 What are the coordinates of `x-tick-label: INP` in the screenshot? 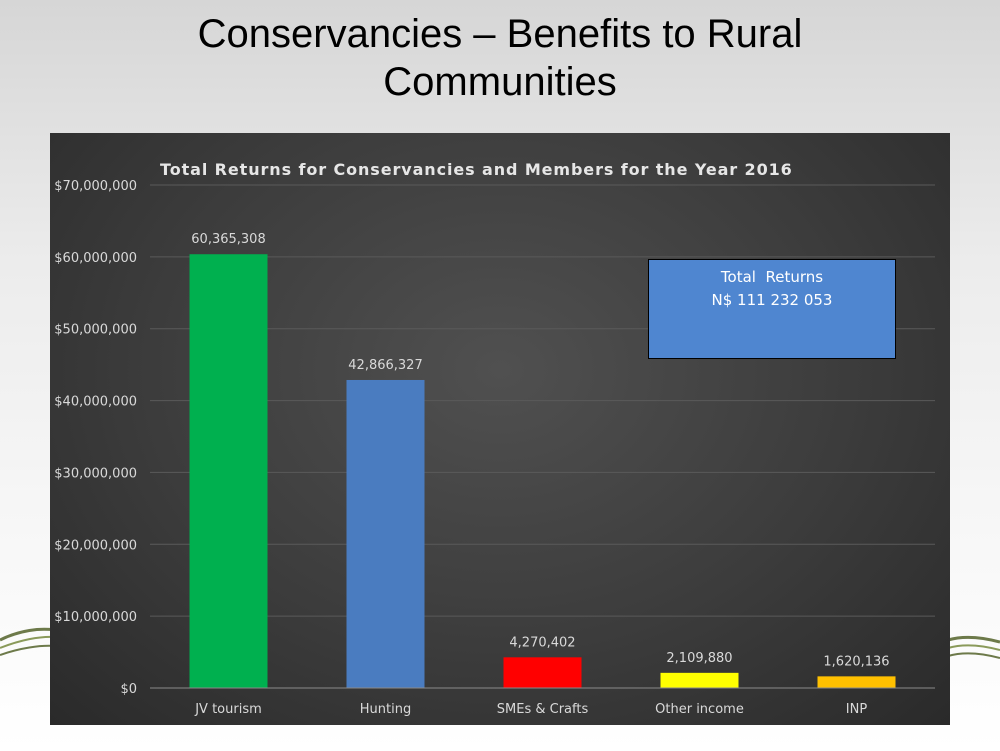 It's located at (857, 709).